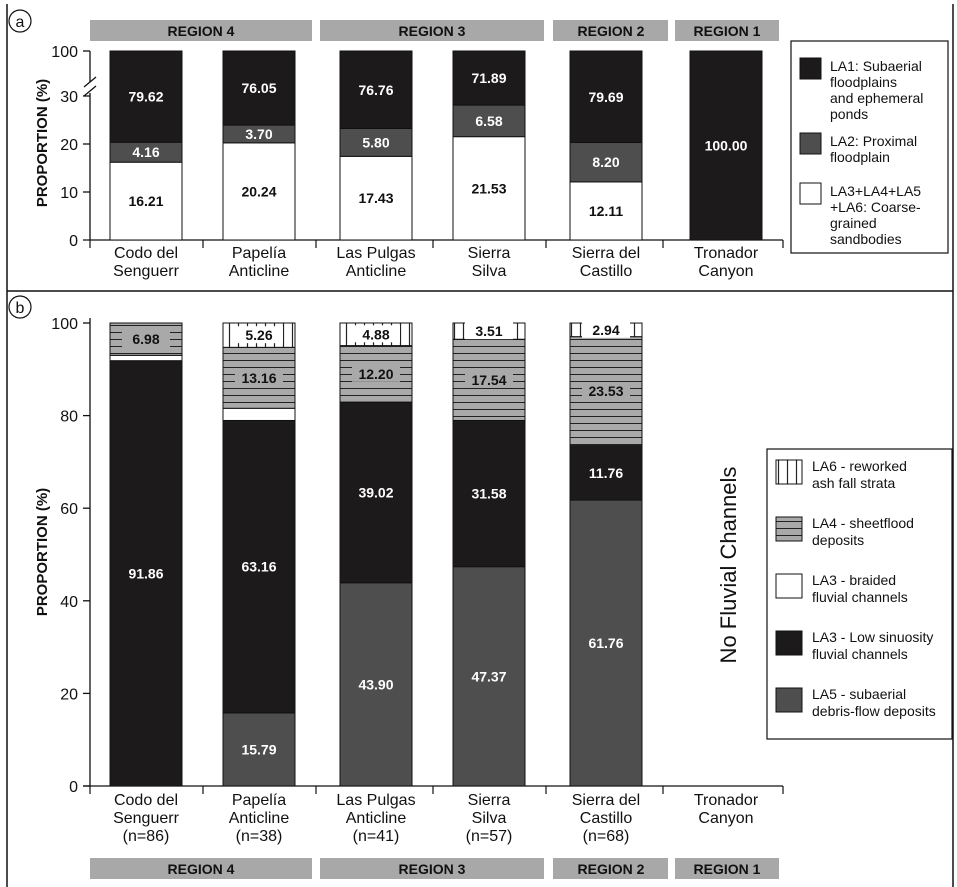 Image resolution: width=957 pixels, height=887 pixels. Describe the element at coordinates (611, 869) in the screenshot. I see `region-2-b: REGION 2` at that location.